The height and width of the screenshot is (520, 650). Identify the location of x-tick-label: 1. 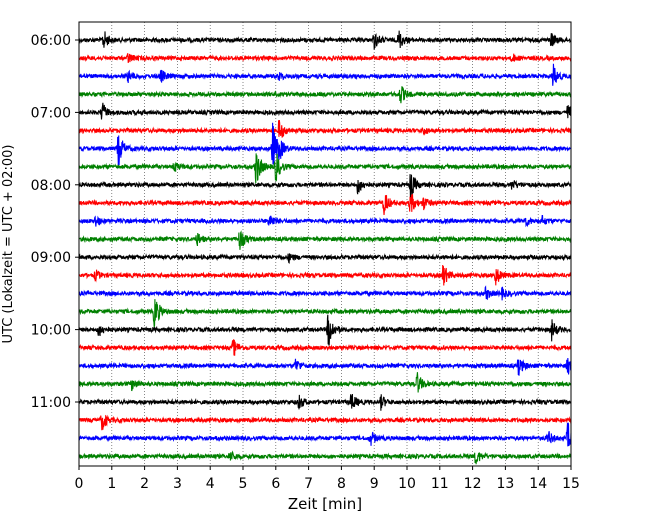
(111, 484).